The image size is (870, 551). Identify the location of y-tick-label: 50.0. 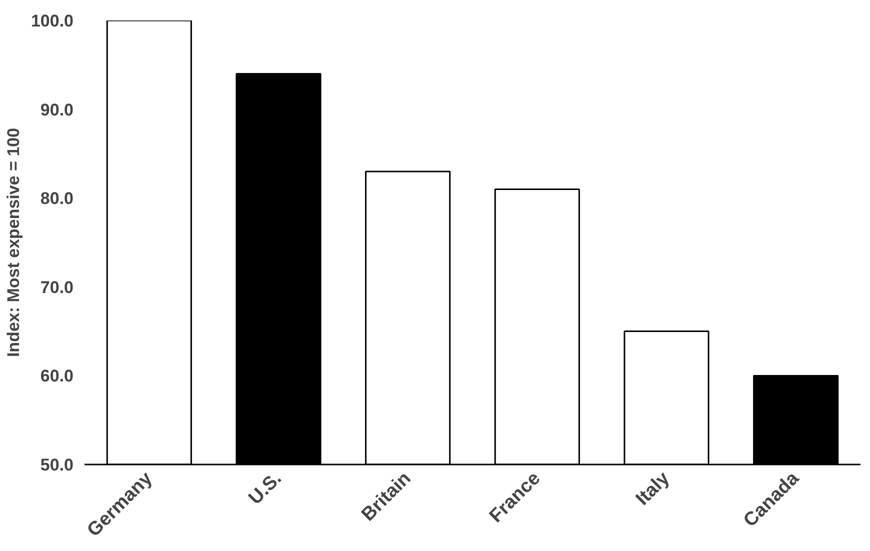
(57, 465).